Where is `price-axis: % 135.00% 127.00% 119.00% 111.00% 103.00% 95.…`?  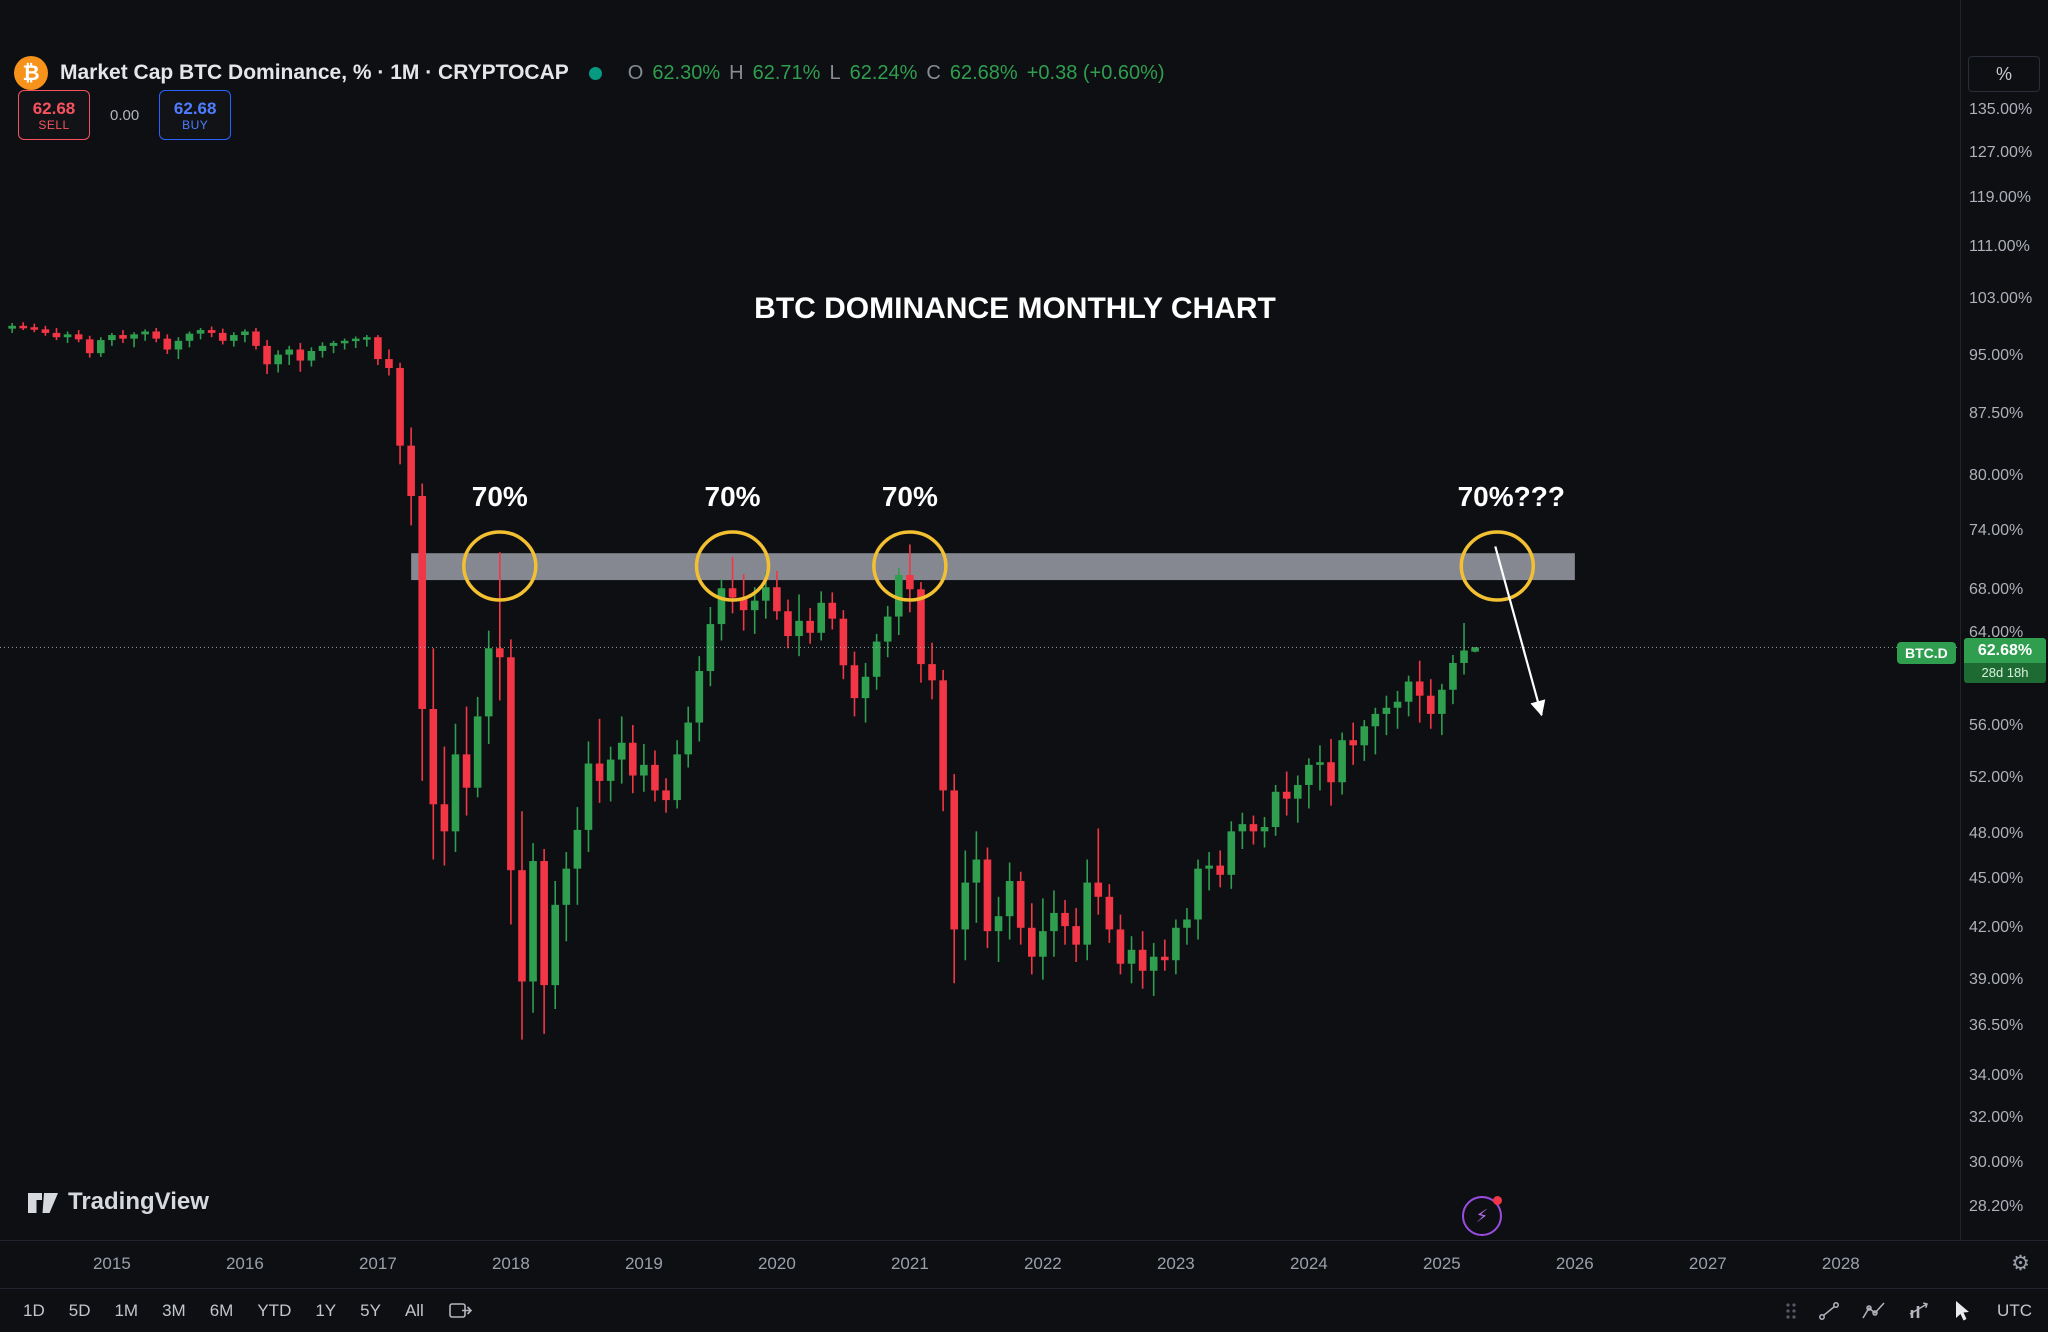
price-axis: % 135.00% 127.00% 119.00% 111.00% 103.00% 95.… is located at coordinates (2004, 620).